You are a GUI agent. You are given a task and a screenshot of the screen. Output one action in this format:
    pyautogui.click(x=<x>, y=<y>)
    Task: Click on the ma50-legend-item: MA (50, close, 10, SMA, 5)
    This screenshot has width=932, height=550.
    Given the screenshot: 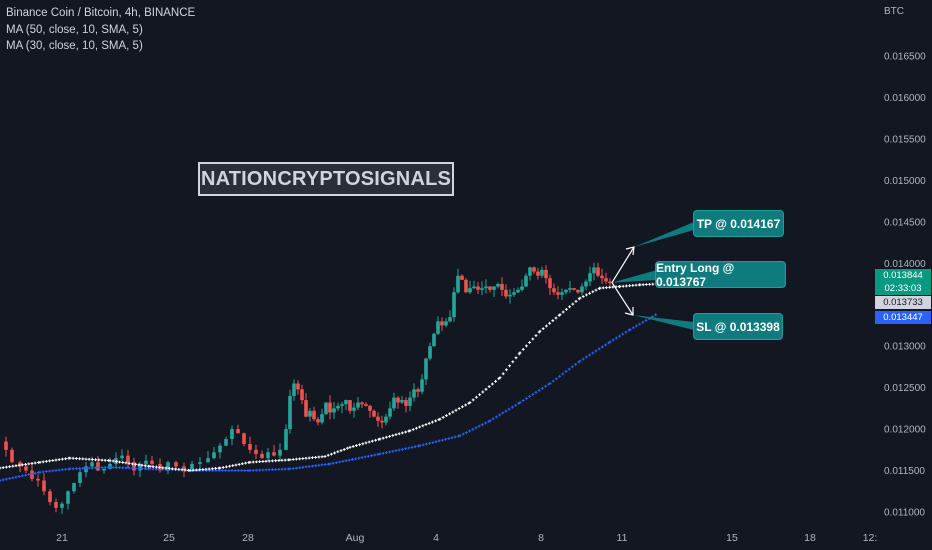 What is the action you would take?
    pyautogui.click(x=74, y=29)
    